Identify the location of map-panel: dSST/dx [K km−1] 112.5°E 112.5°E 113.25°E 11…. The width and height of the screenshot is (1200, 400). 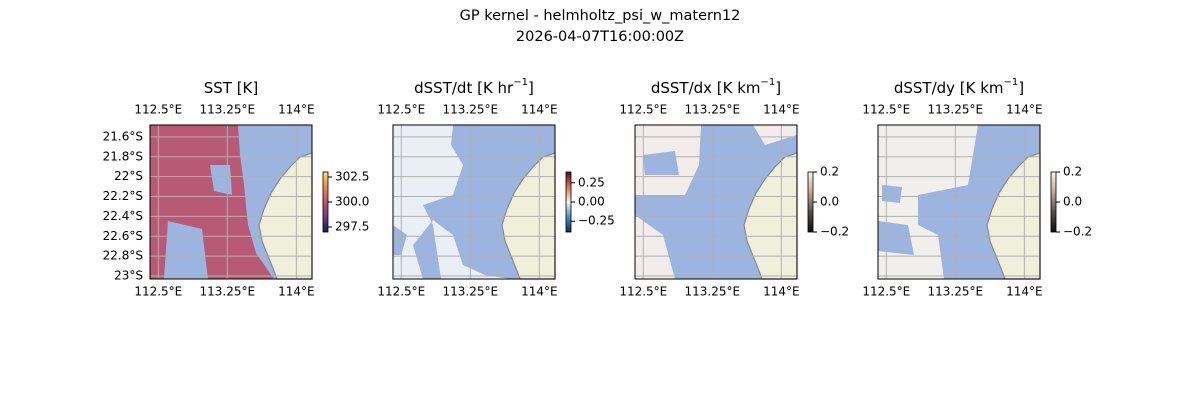
(734, 188).